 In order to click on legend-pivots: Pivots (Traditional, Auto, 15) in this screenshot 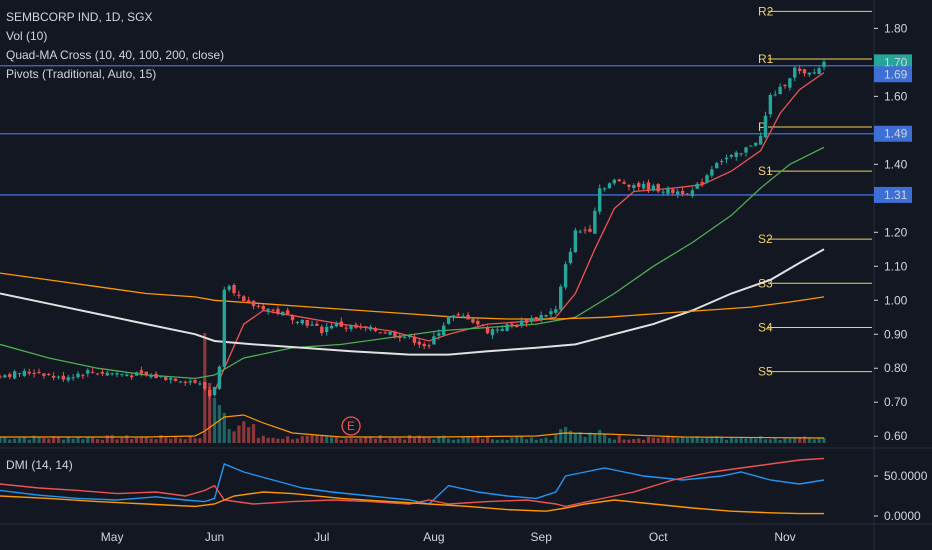, I will do `click(81, 74)`.